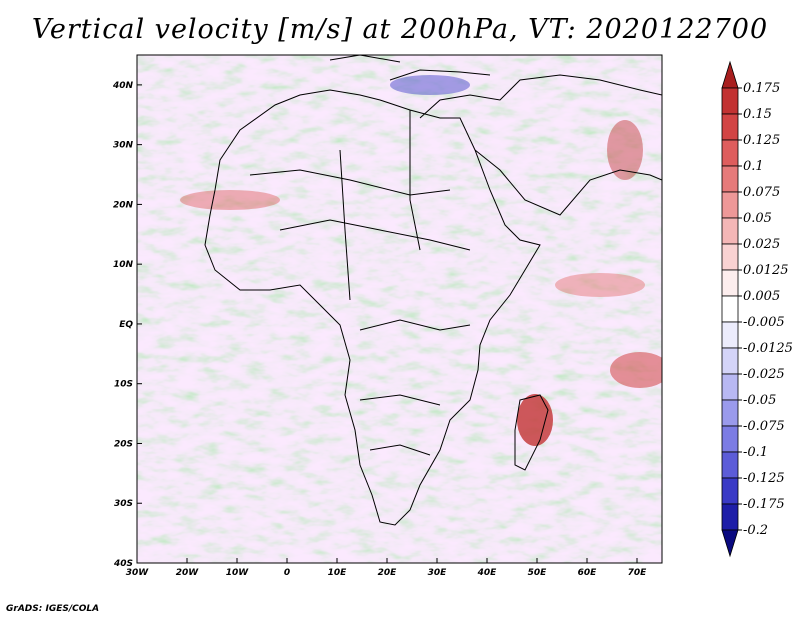 The height and width of the screenshot is (618, 800). Describe the element at coordinates (757, 114) in the screenshot. I see `colorbar-label: 0.15` at that location.